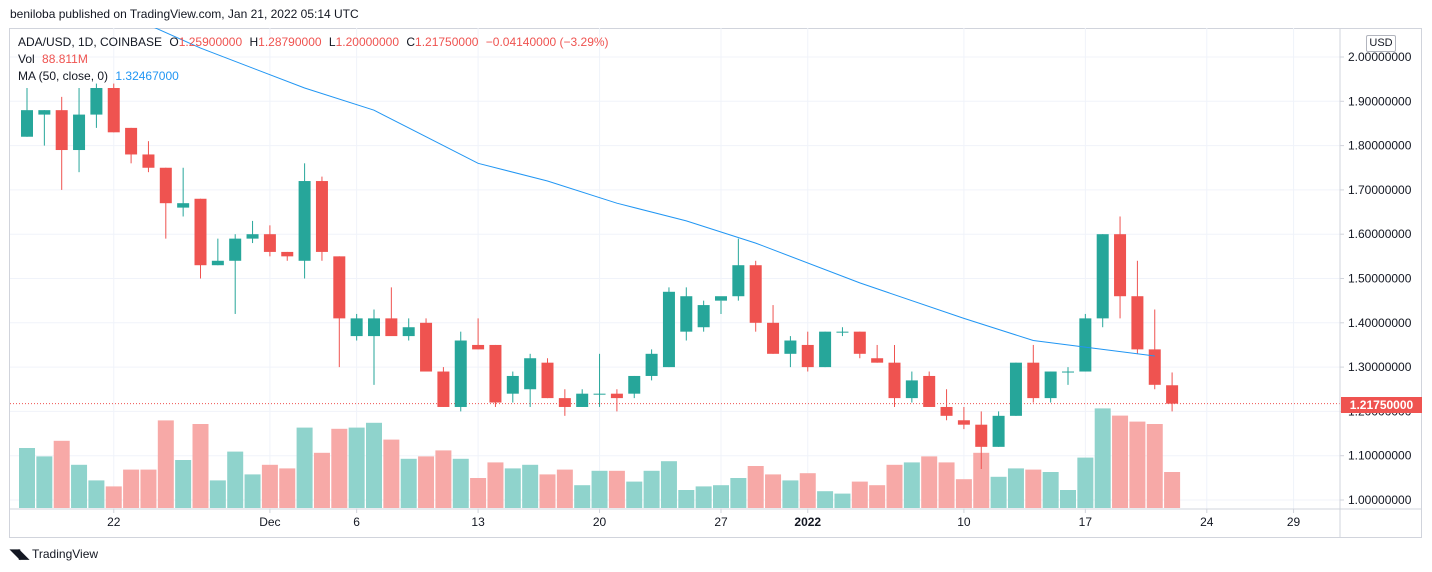 The image size is (1432, 572). I want to click on legend-open-label: O, so click(174, 42).